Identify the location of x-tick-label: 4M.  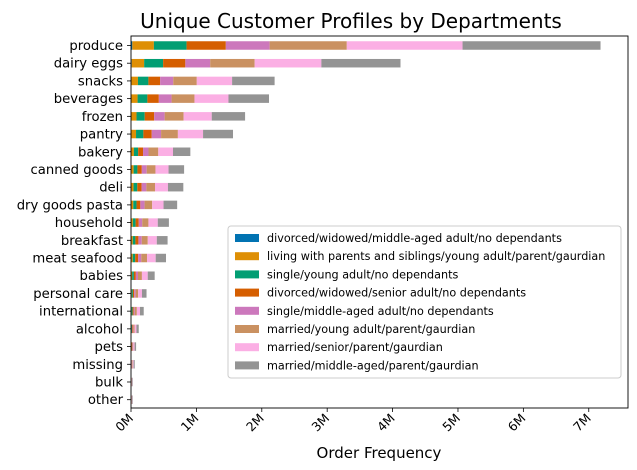
(386, 423).